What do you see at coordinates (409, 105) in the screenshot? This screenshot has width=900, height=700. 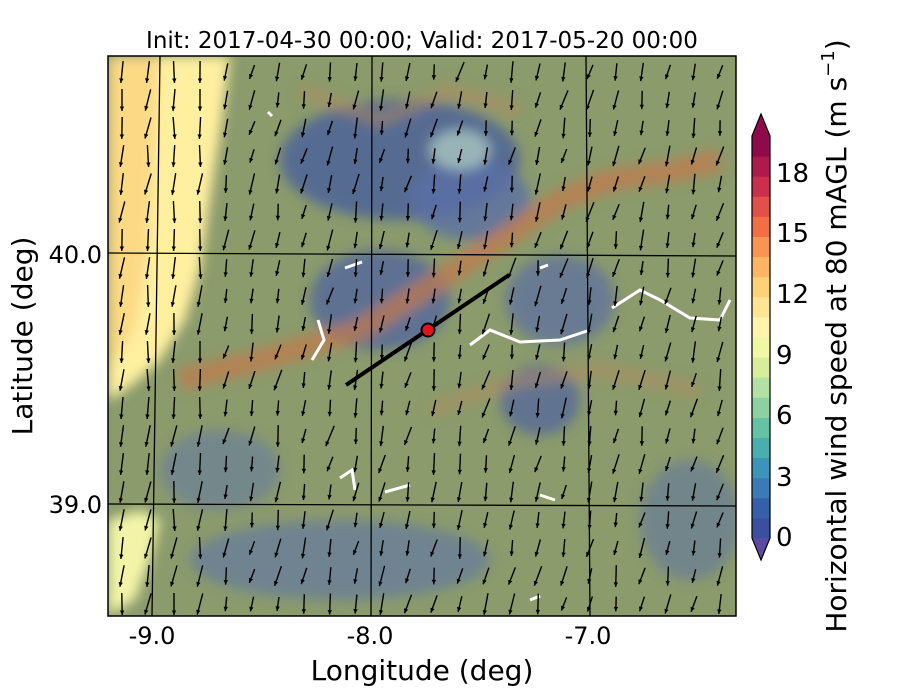 I see `ridge-north` at bounding box center [409, 105].